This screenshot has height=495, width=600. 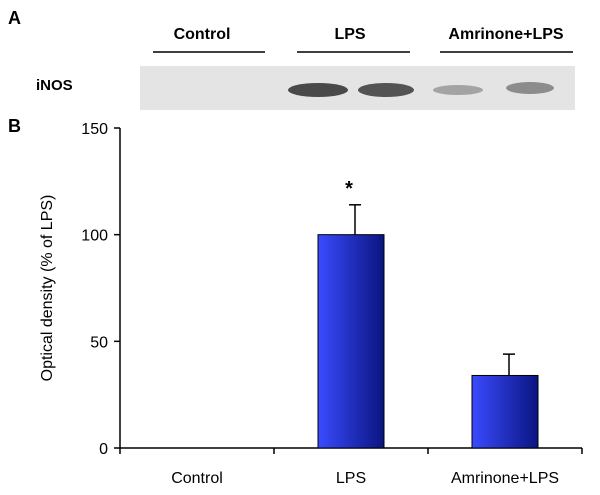 What do you see at coordinates (505, 478) in the screenshot?
I see `x-tick-label-amrinone-lps: Amrinone+LPS` at bounding box center [505, 478].